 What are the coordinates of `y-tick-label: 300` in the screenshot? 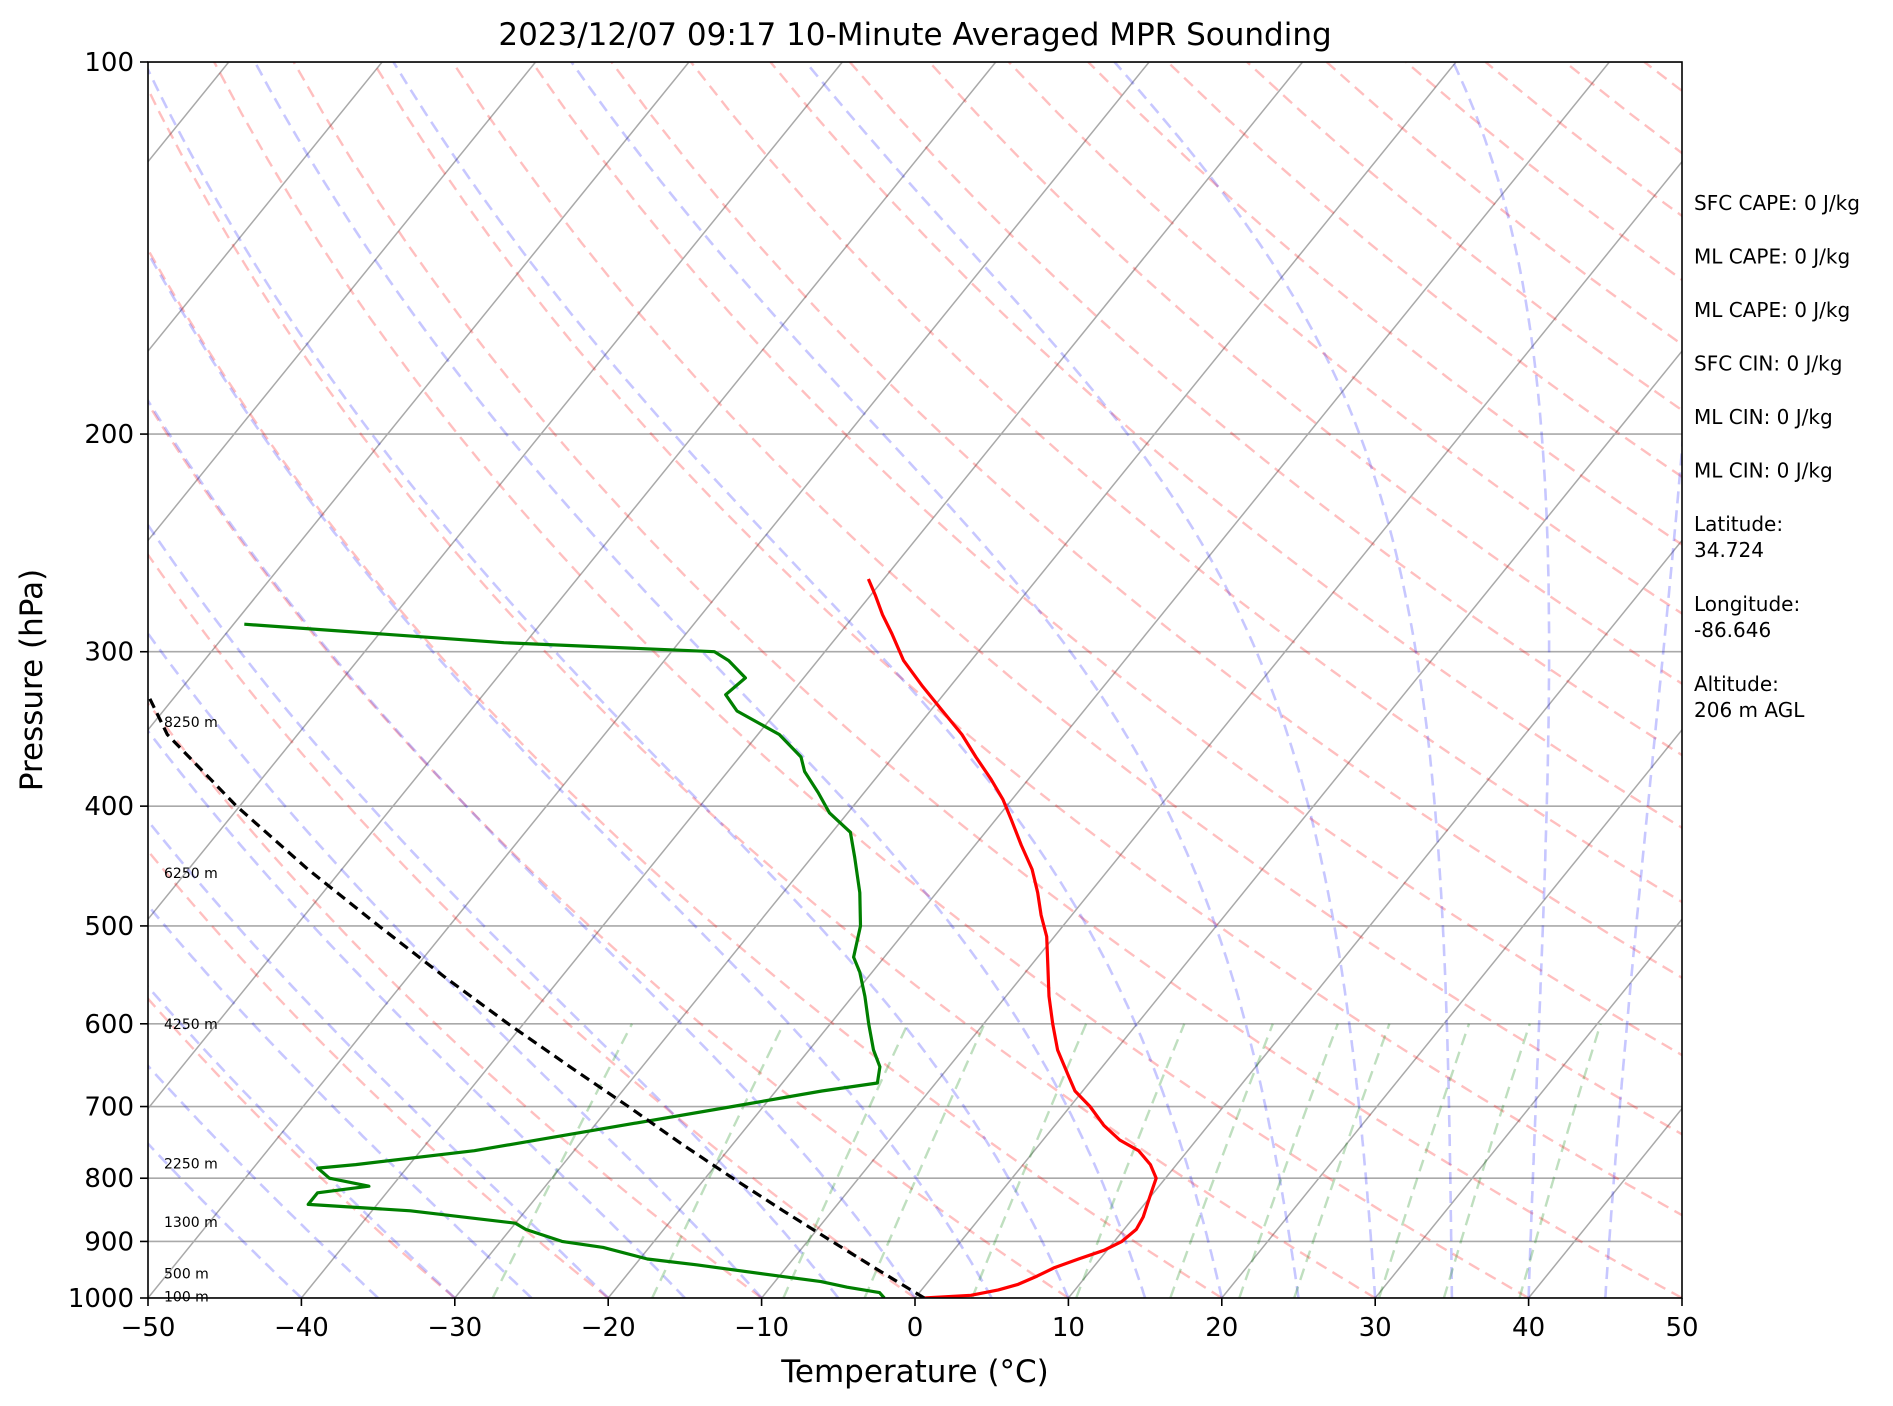 It's located at (109, 653).